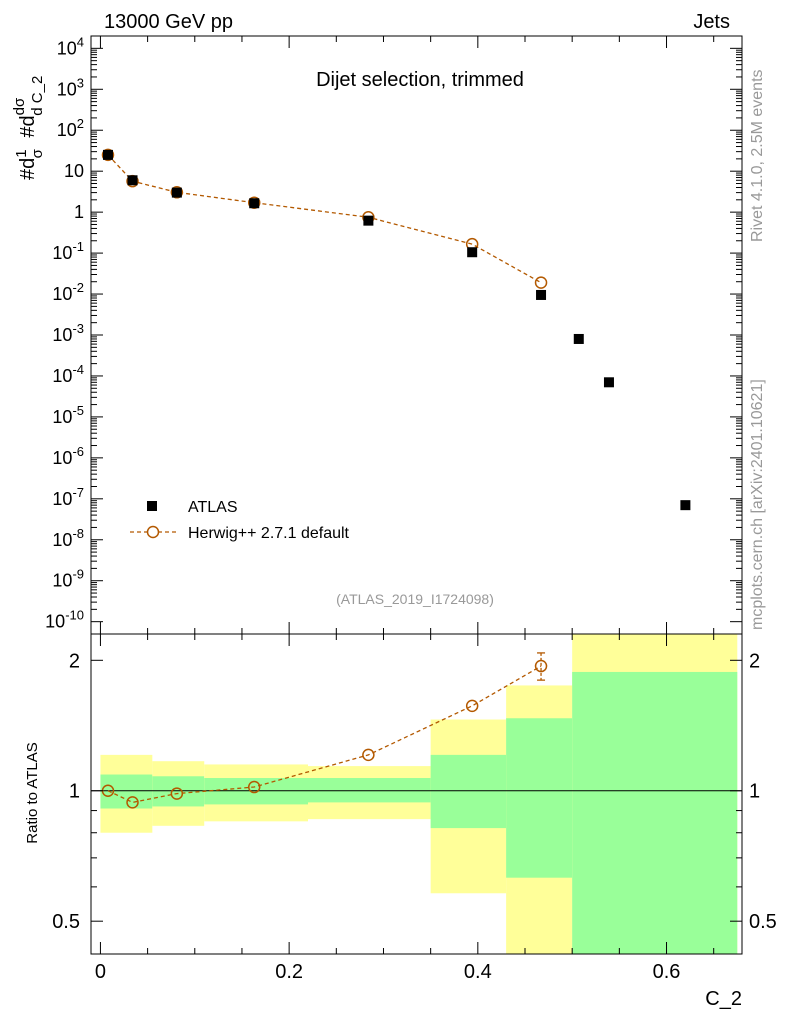 This screenshot has width=786, height=1024. What do you see at coordinates (32, 792) in the screenshot?
I see `ratio-y-axis-label: Ratio to ATLAS` at bounding box center [32, 792].